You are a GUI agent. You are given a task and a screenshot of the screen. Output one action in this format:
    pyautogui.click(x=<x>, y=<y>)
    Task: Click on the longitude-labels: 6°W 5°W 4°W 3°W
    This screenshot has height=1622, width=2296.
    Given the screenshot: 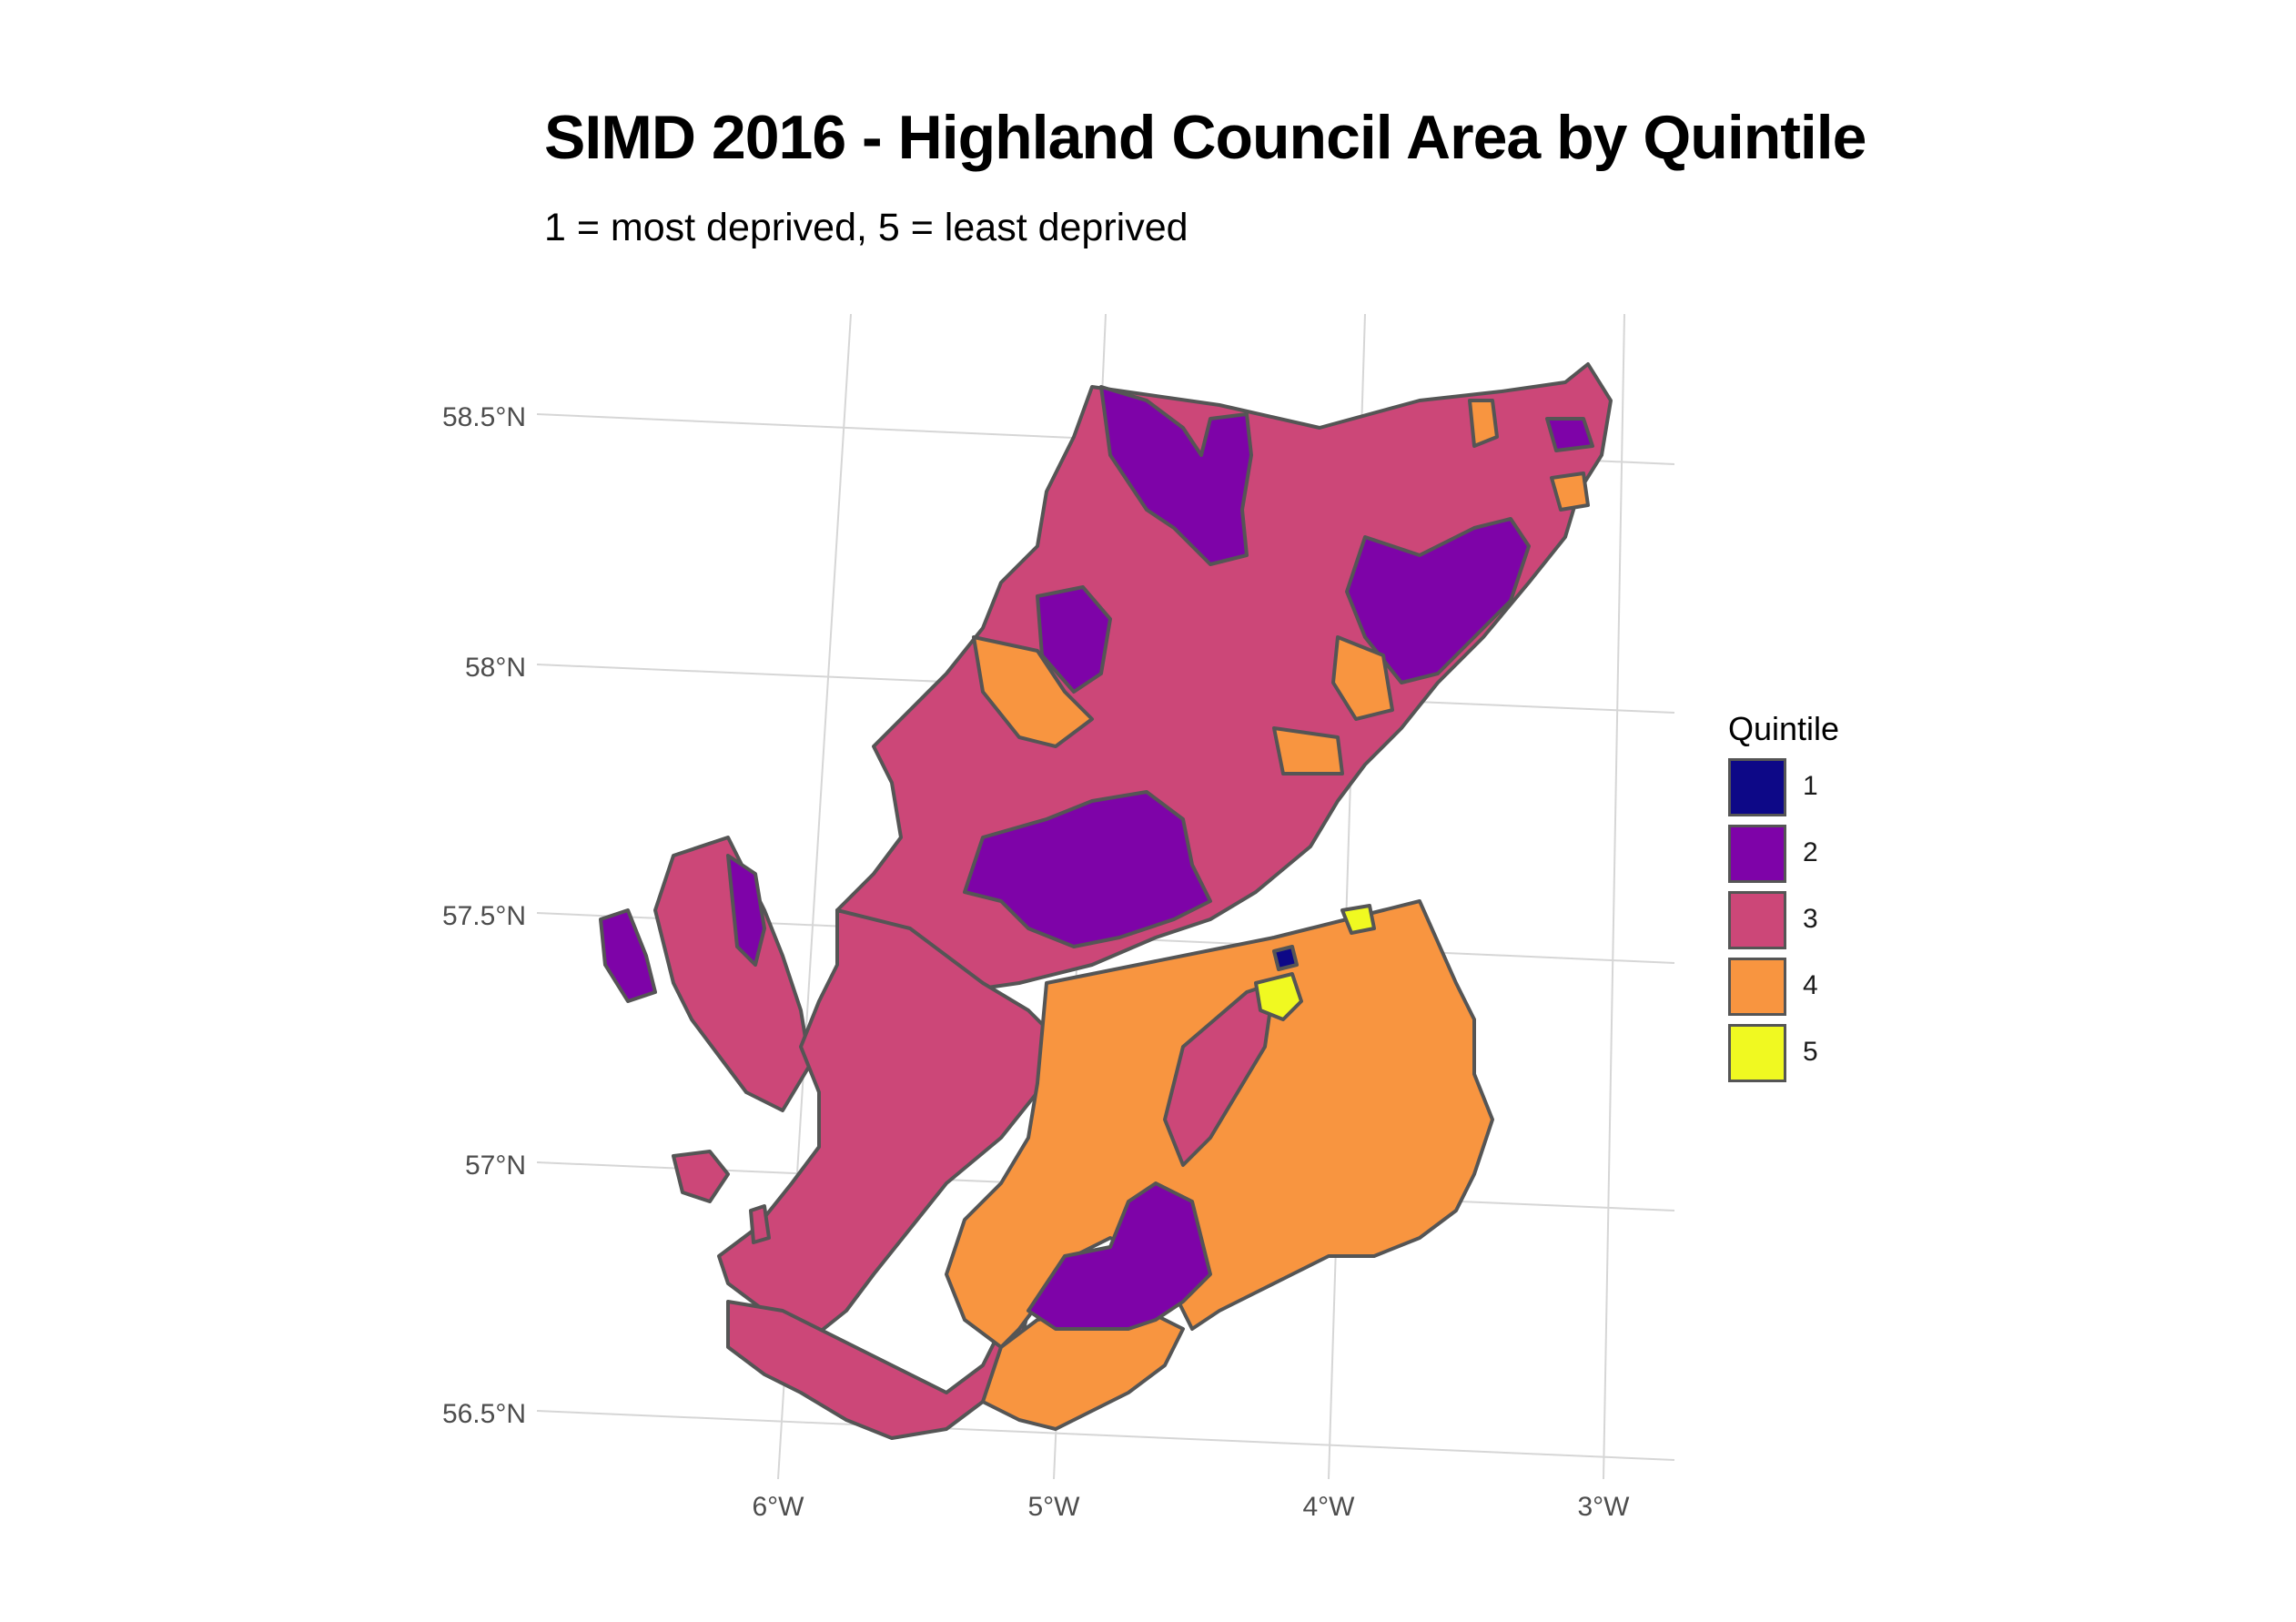 What is the action you would take?
    pyautogui.click(x=1192, y=1507)
    